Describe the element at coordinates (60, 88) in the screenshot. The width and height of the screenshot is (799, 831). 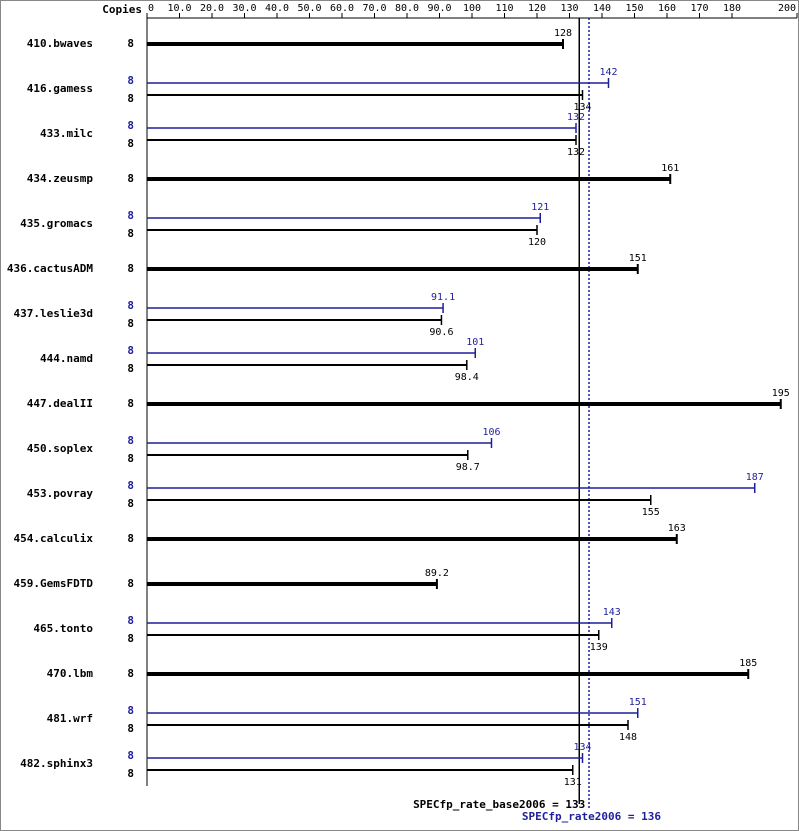
I see `benchmark-name: 416.gamess` at that location.